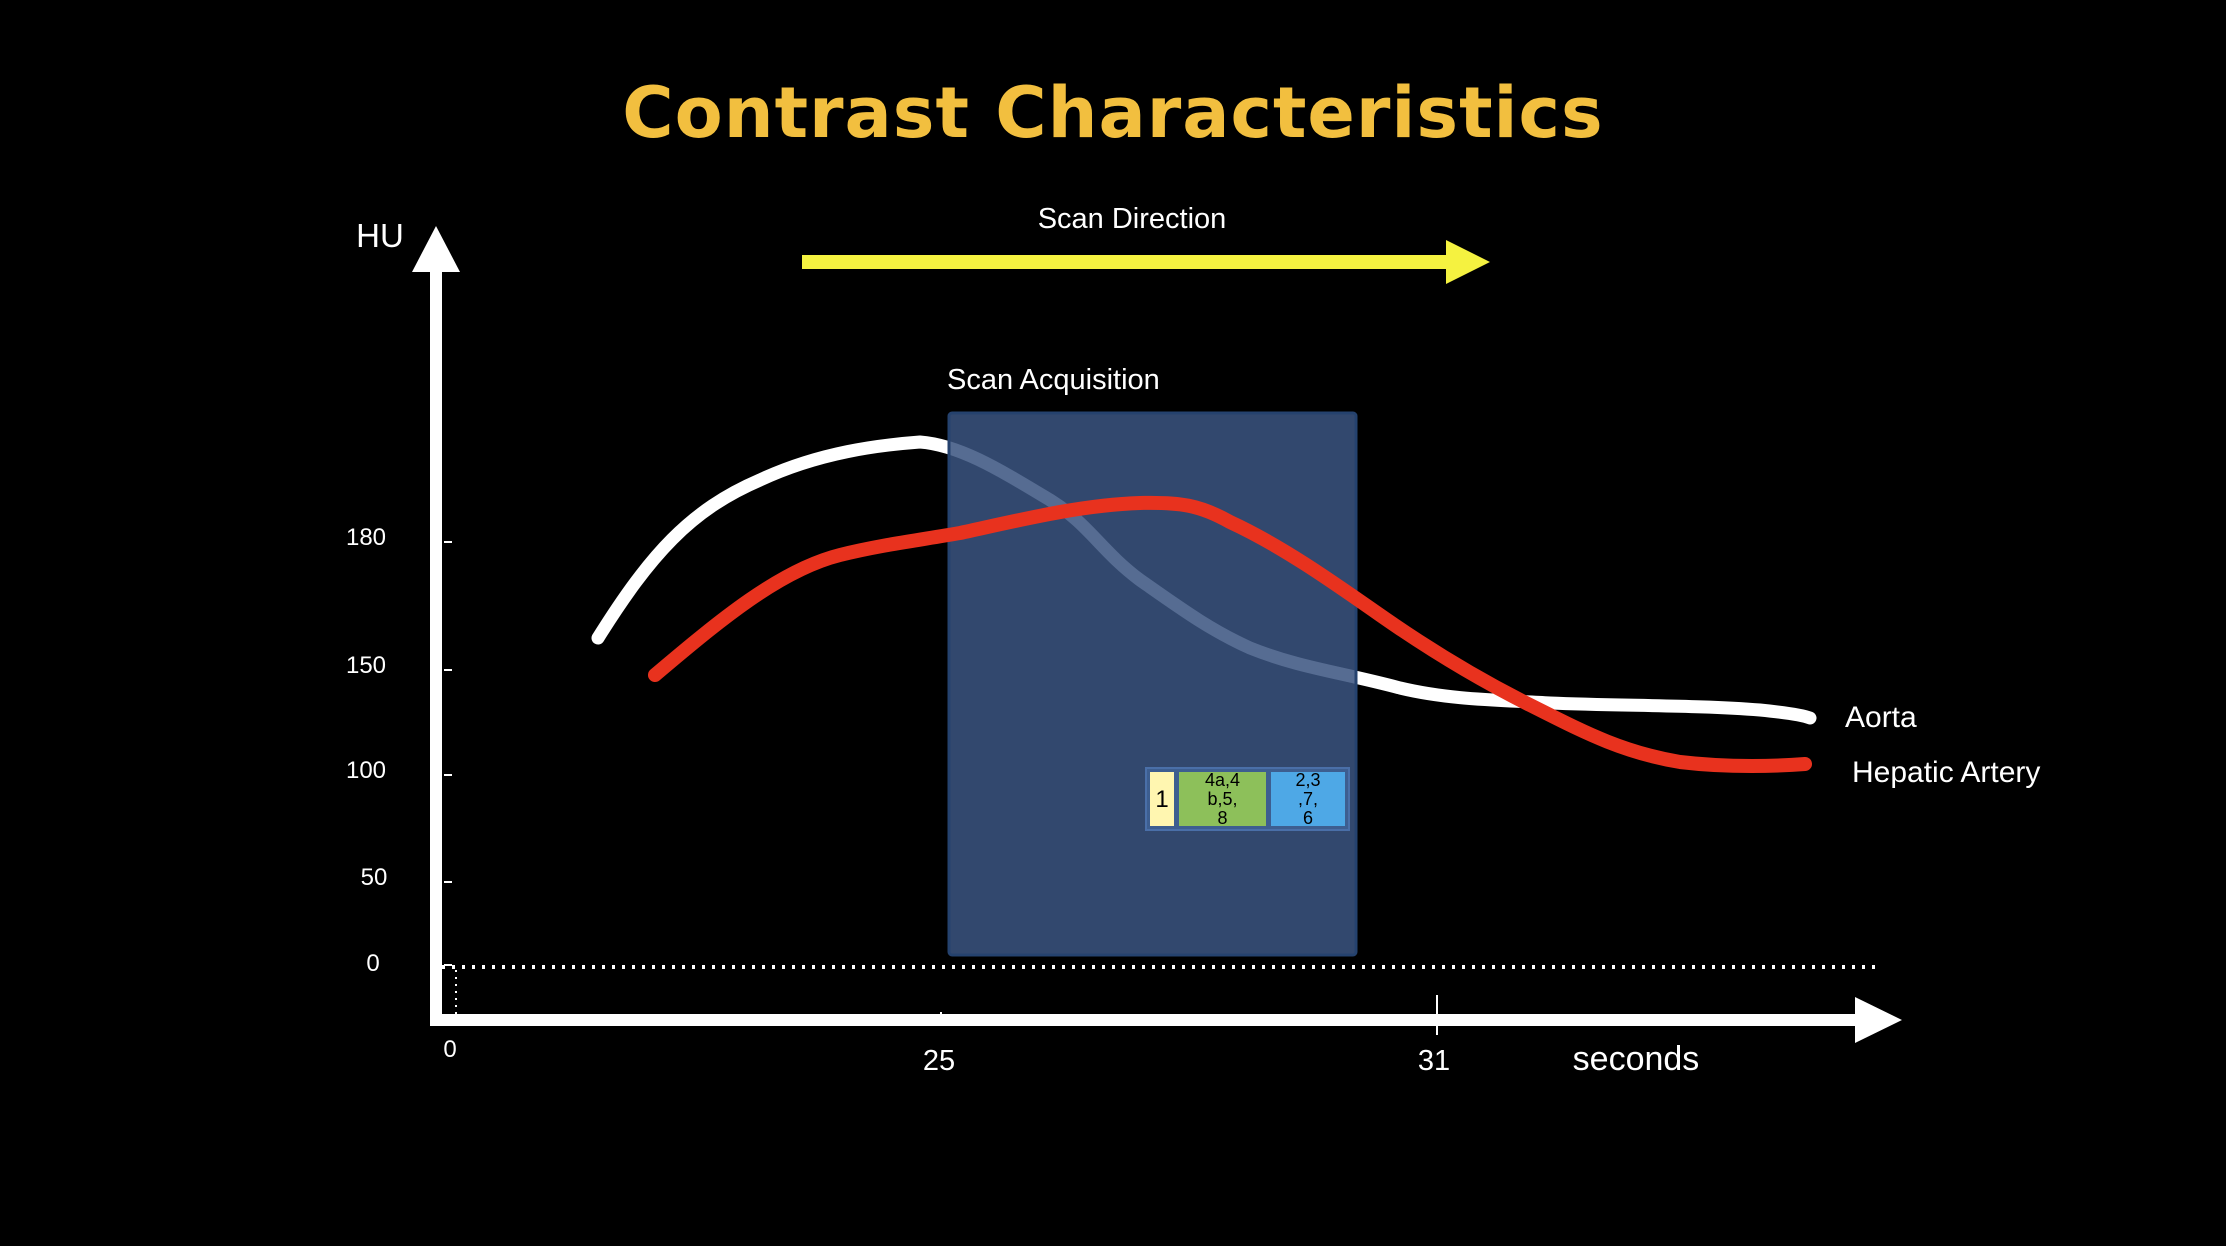 The image size is (2226, 1246). I want to click on y-tick-label-50: 50, so click(374, 877).